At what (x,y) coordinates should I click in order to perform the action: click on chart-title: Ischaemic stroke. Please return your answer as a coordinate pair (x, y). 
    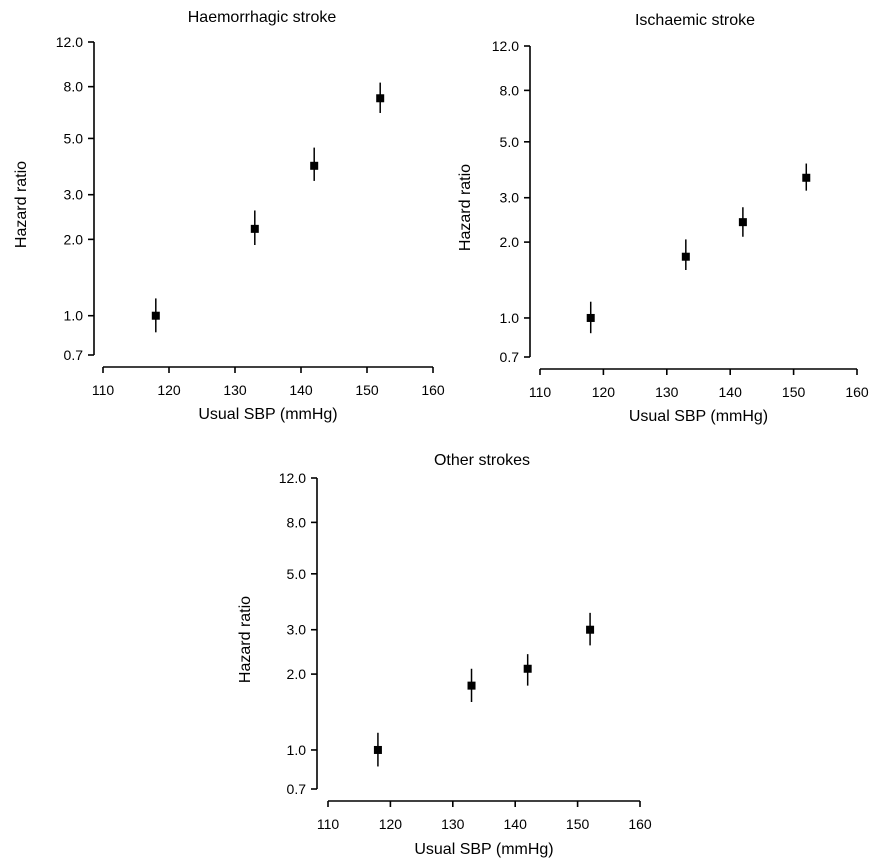
    Looking at the image, I should click on (695, 20).